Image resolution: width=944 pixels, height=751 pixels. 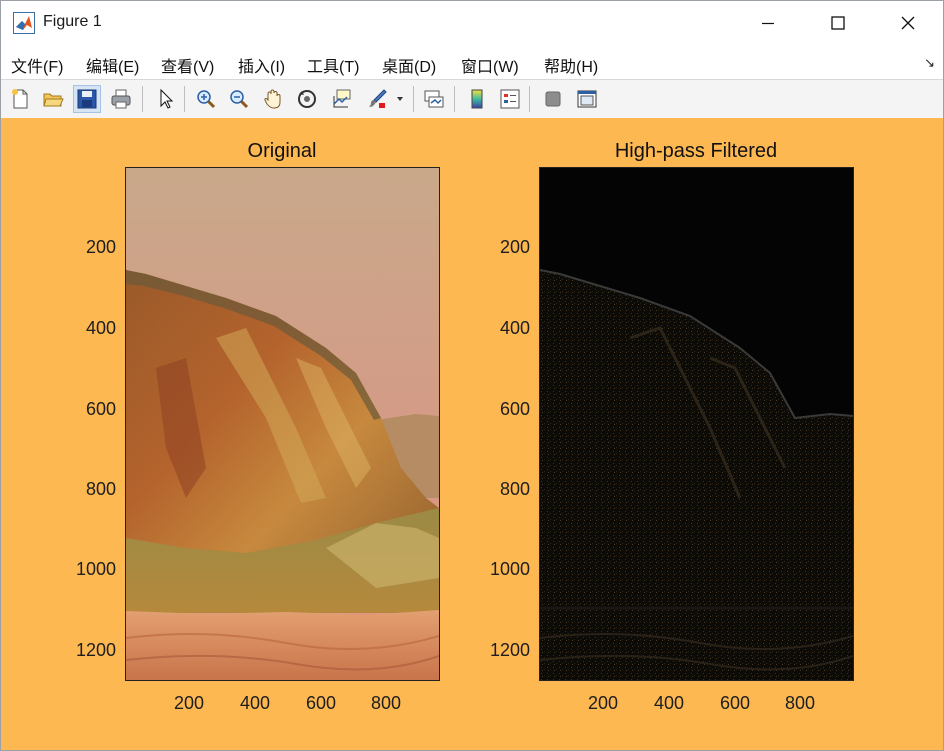 I want to click on pan-hand-icon, so click(x=272, y=99).